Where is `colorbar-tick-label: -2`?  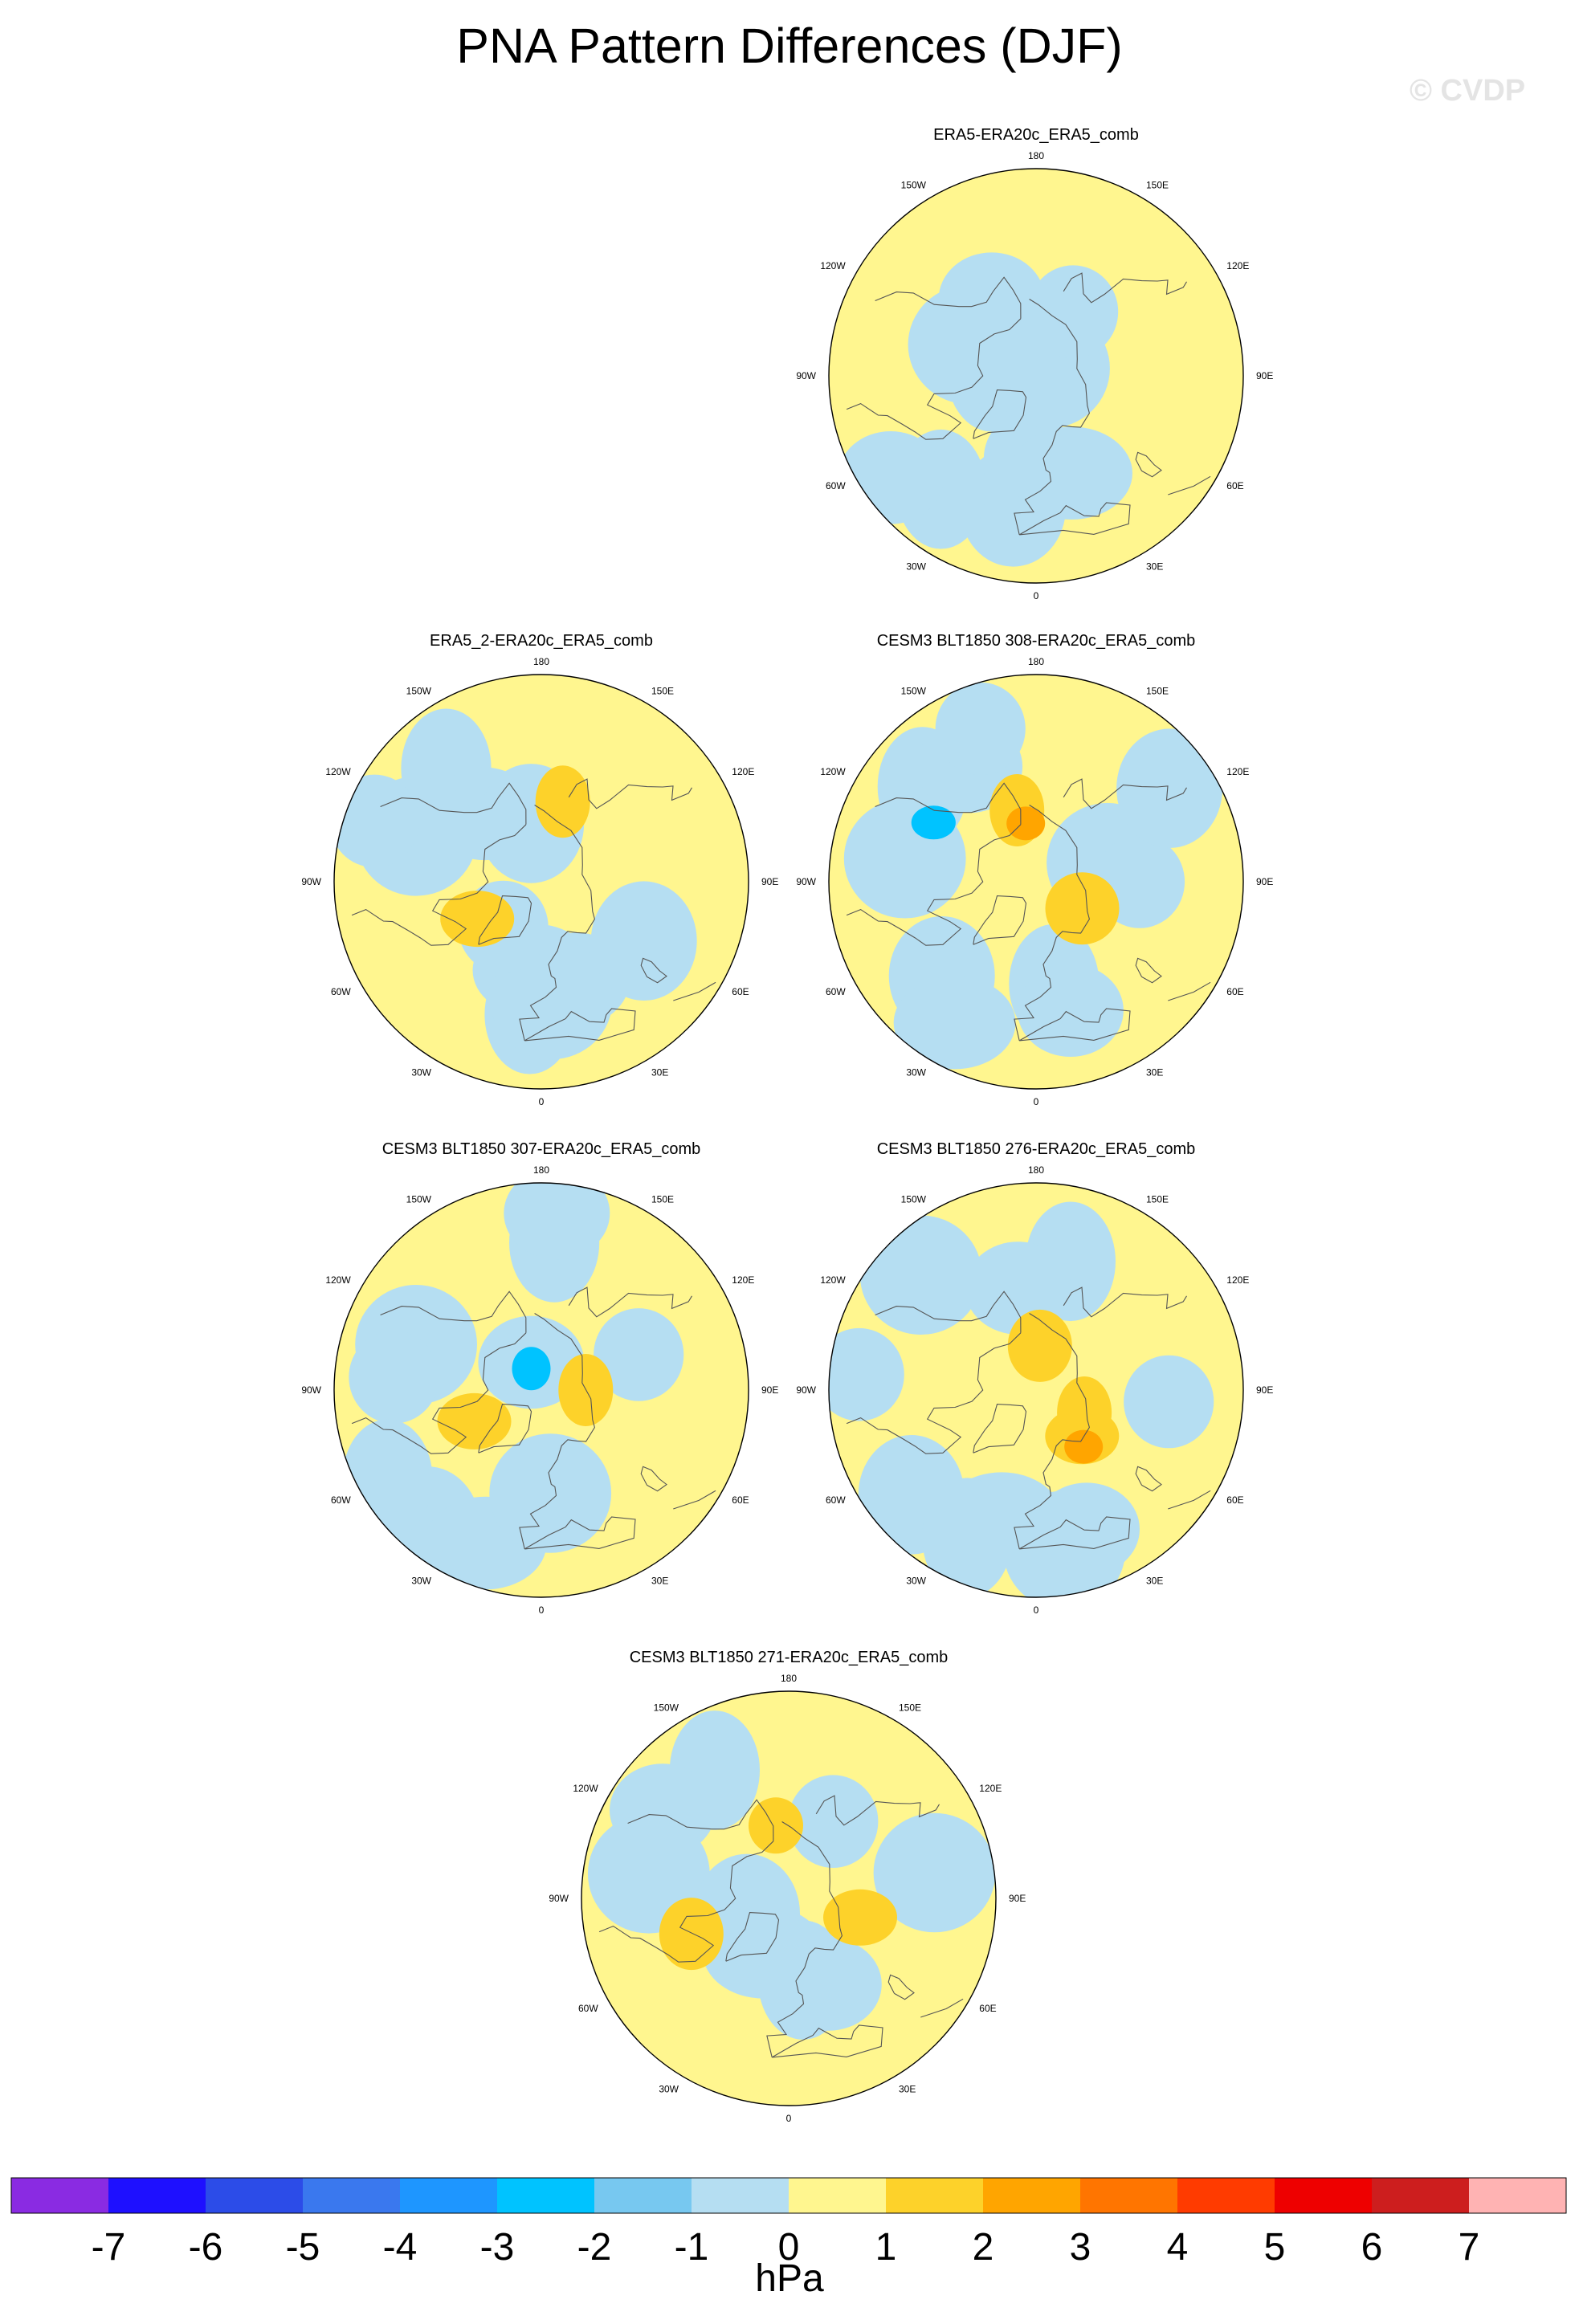
colorbar-tick-label: -2 is located at coordinates (594, 2248).